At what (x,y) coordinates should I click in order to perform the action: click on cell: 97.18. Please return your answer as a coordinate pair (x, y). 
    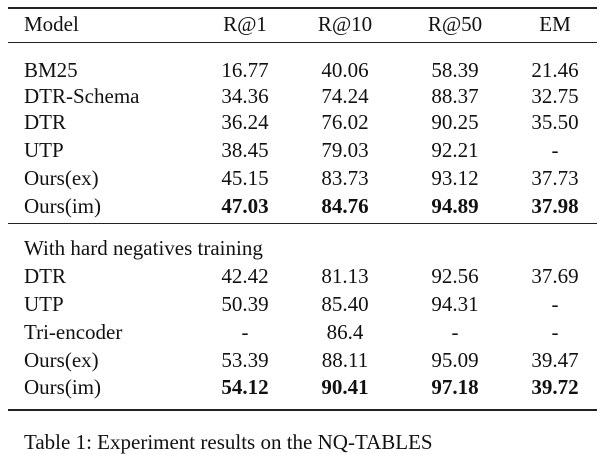
    Looking at the image, I should click on (455, 387).